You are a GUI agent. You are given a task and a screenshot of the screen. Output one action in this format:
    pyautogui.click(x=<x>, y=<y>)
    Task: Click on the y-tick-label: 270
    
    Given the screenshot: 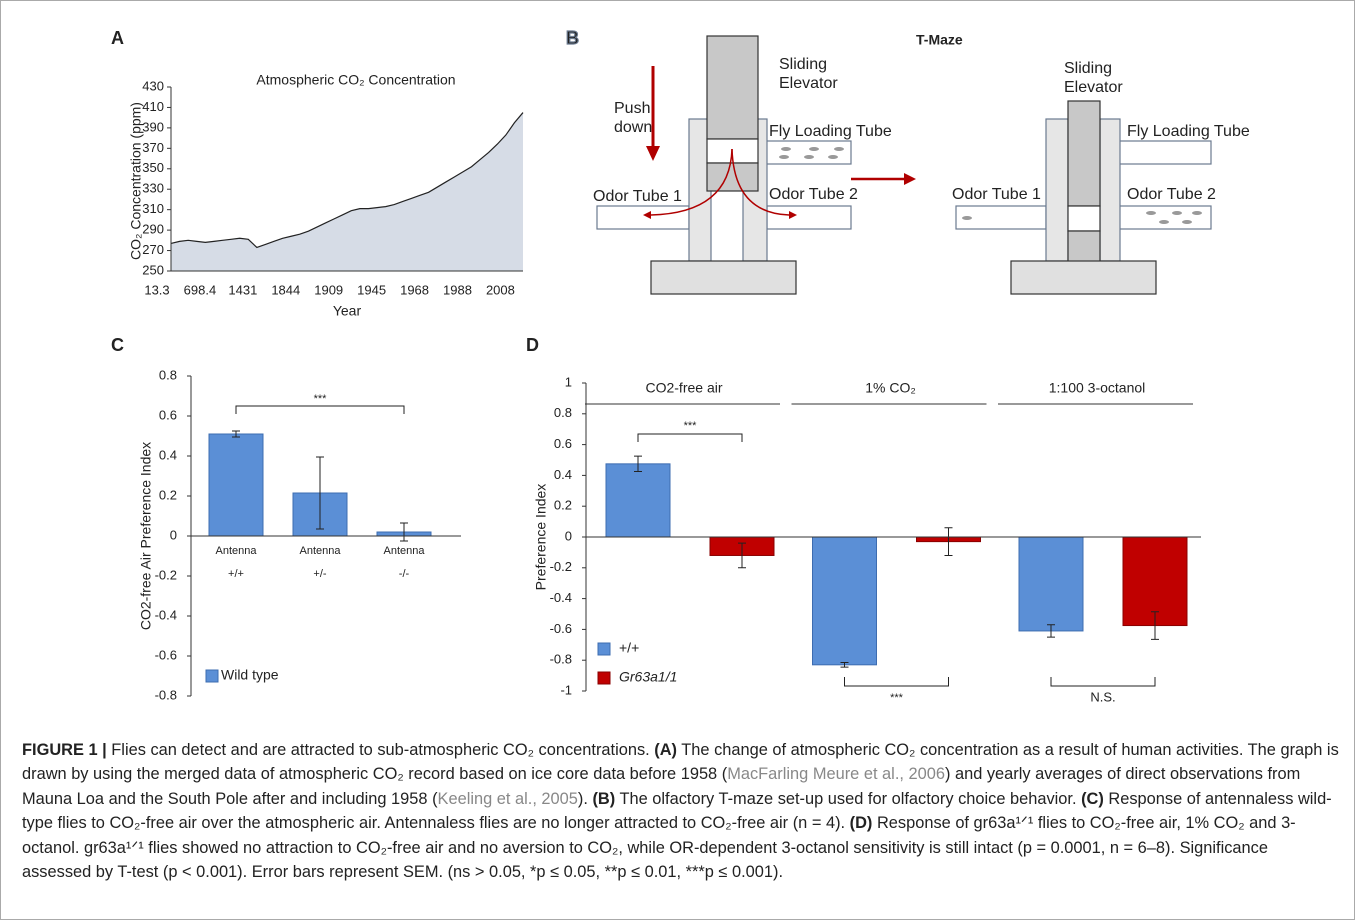 What is the action you would take?
    pyautogui.click(x=153, y=249)
    